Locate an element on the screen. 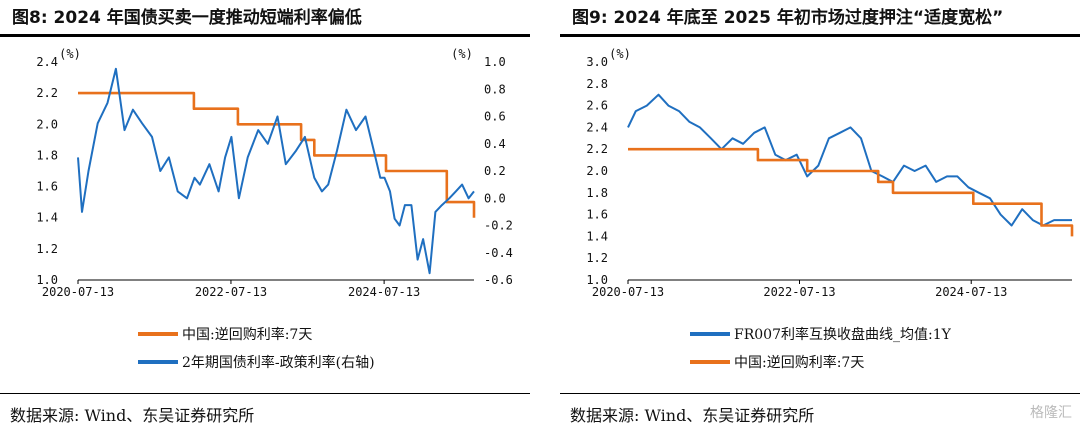  chart-title: 图9: 2024 年底至 2025 年初市场过度押注“适度宽松” is located at coordinates (788, 18).